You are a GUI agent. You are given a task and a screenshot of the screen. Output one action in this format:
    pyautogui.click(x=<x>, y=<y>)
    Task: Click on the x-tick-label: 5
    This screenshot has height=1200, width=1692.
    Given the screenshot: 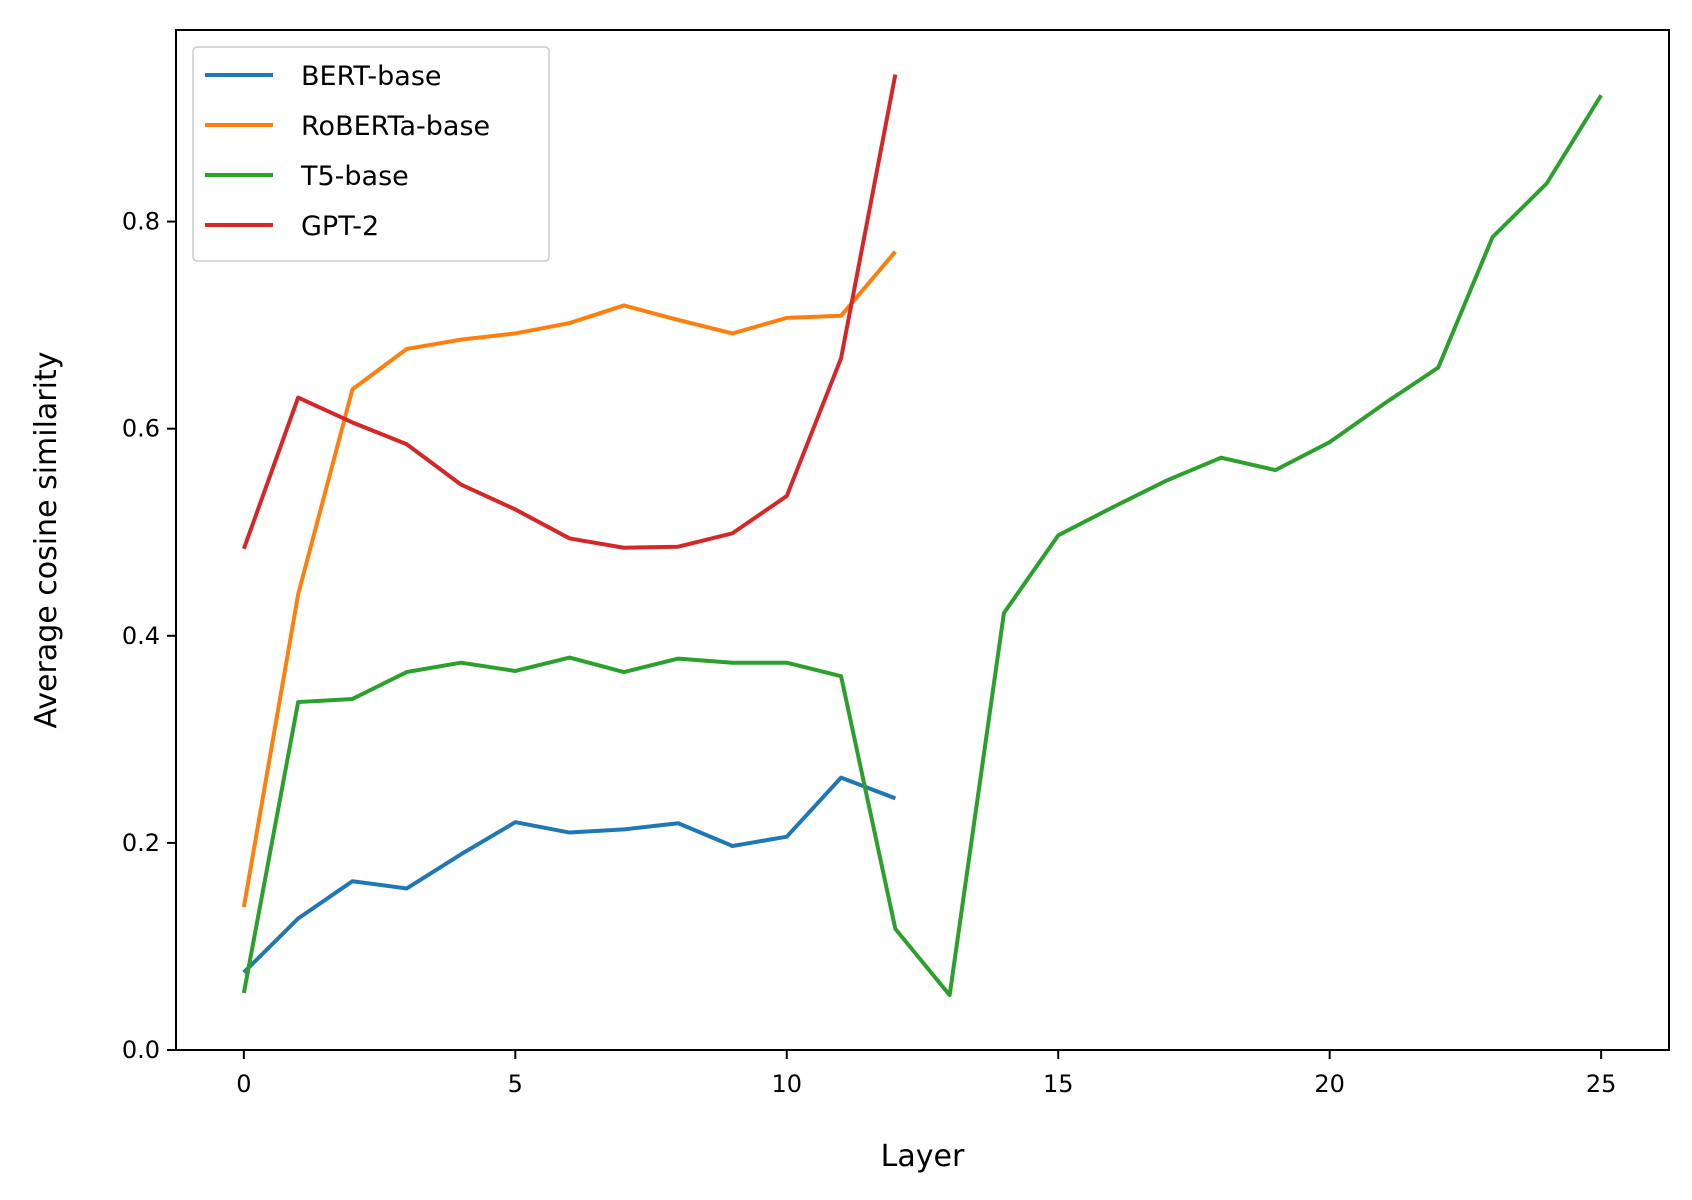 What is the action you would take?
    pyautogui.click(x=515, y=1084)
    